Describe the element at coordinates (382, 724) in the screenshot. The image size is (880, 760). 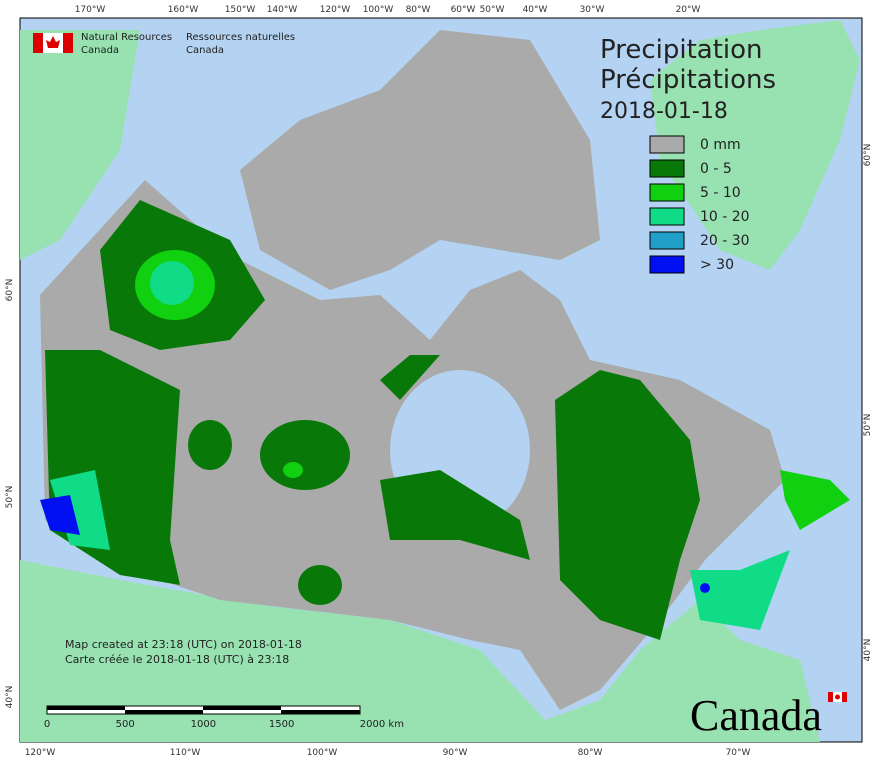
I see `scale-label: 2000 km` at that location.